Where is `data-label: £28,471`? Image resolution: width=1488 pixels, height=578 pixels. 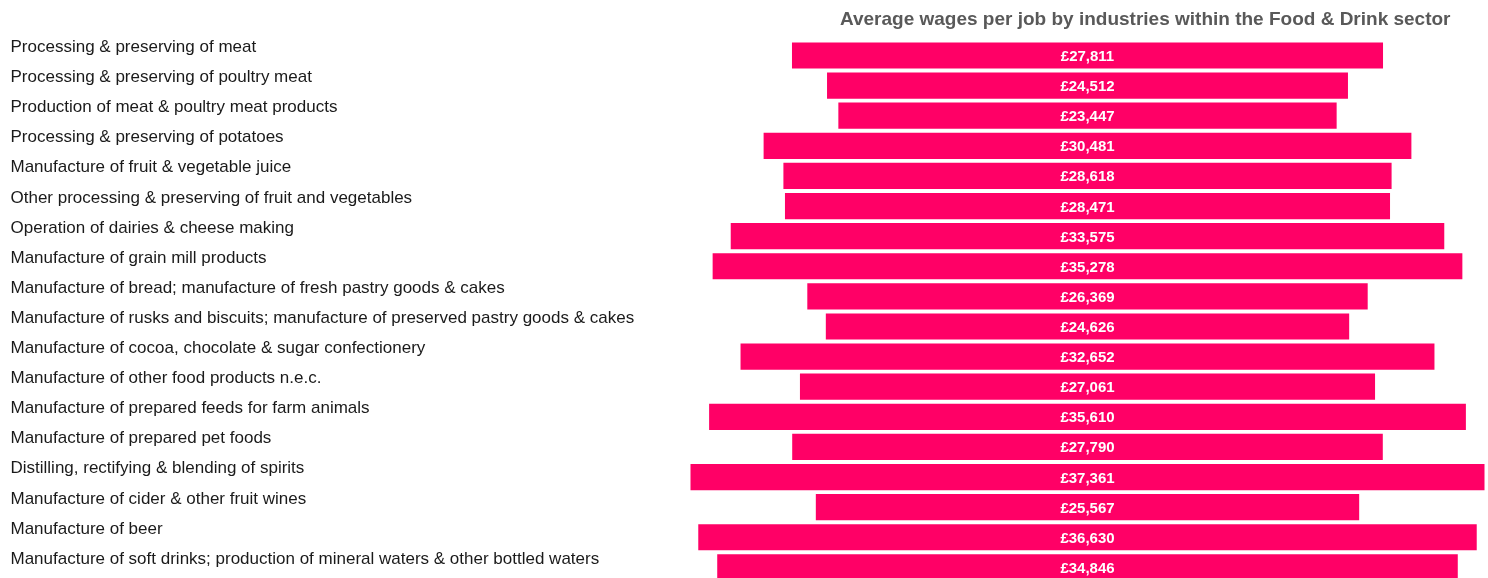 data-label: £28,471 is located at coordinates (1087, 206).